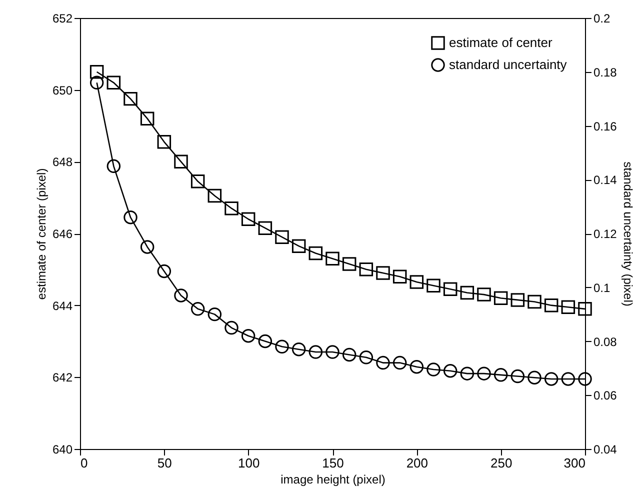 This screenshot has height=500, width=642. I want to click on y-tick-label: 652, so click(62, 19).